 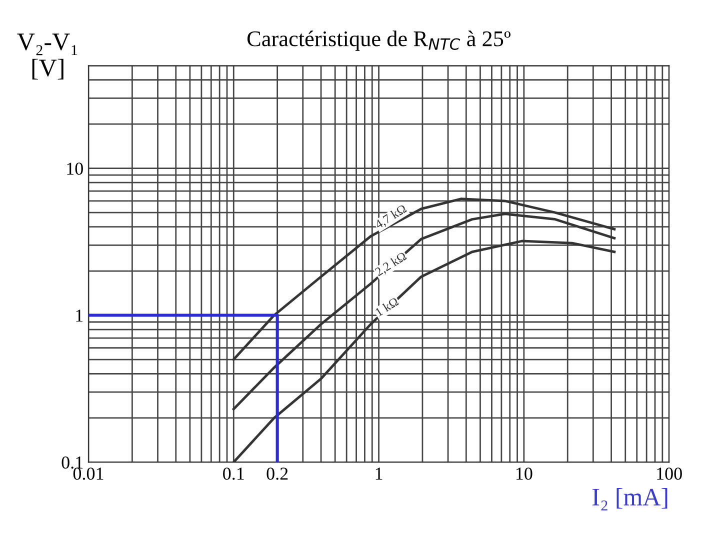 What do you see at coordinates (630, 499) in the screenshot?
I see `x-axis-title: I₂ [mA]` at bounding box center [630, 499].